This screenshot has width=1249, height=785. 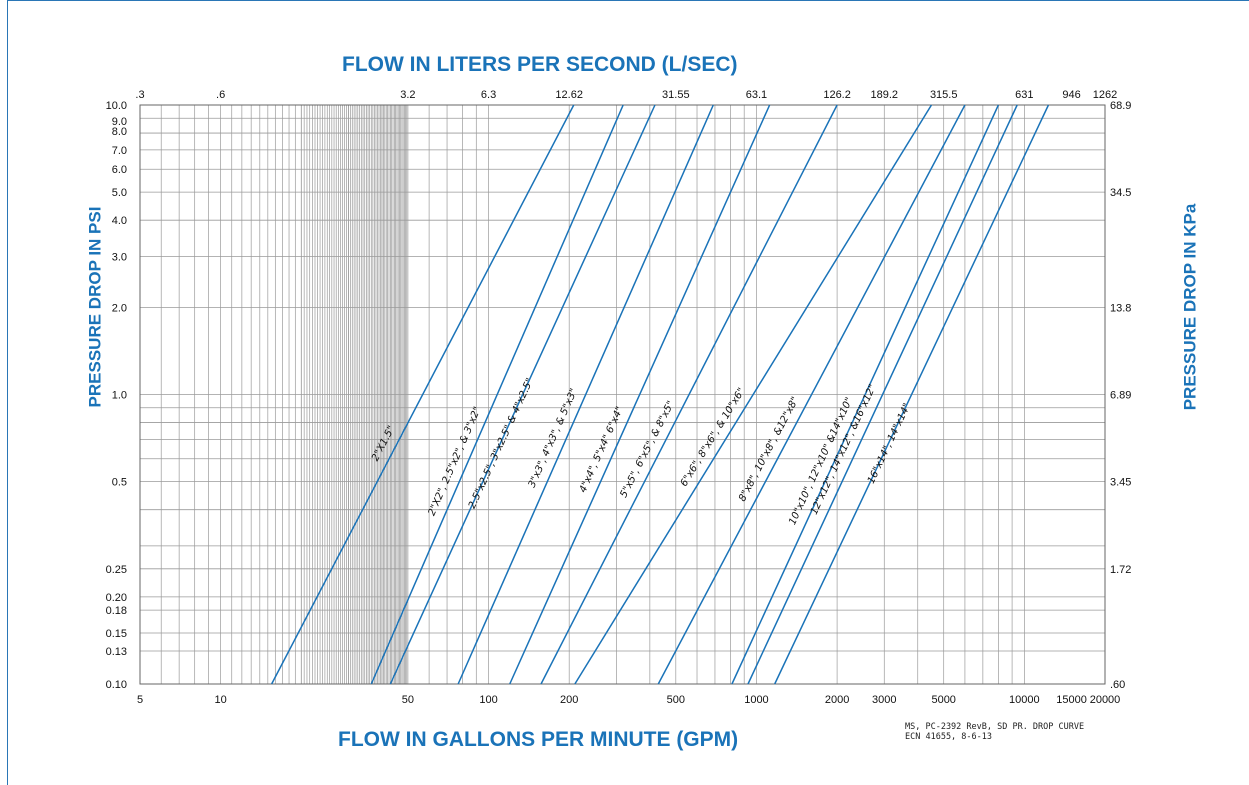 What do you see at coordinates (943, 700) in the screenshot?
I see `x-tick-label: 5000` at bounding box center [943, 700].